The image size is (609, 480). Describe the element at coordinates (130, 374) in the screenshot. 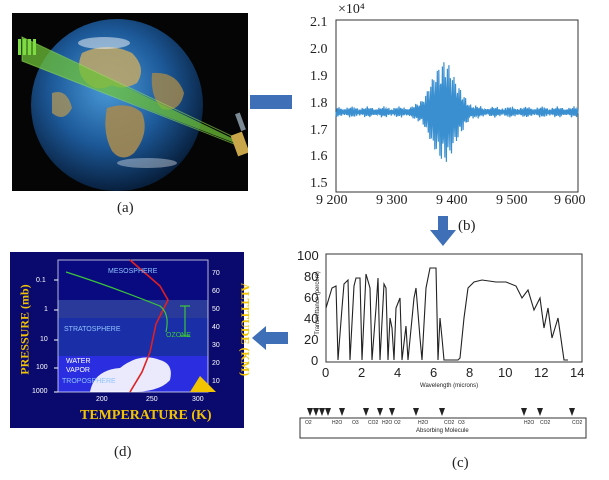

I see `water-vapor-region` at that location.